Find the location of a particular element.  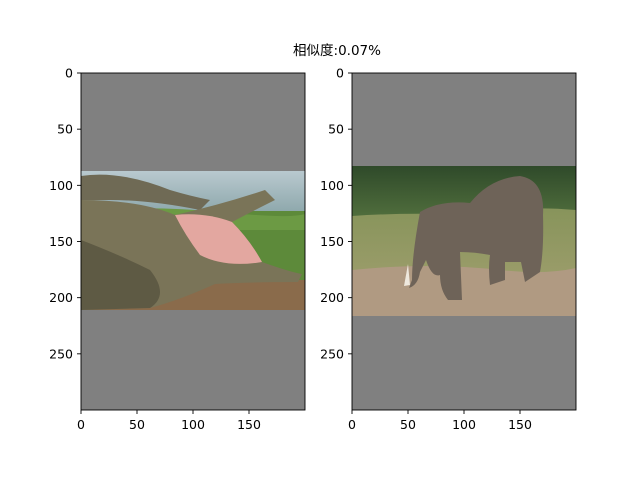

elephant-image is located at coordinates (464, 241).